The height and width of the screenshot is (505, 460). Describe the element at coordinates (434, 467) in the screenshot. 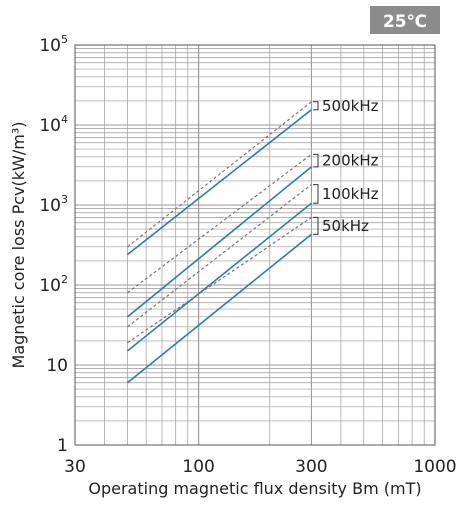

I see `x-tick-label: 1000` at that location.